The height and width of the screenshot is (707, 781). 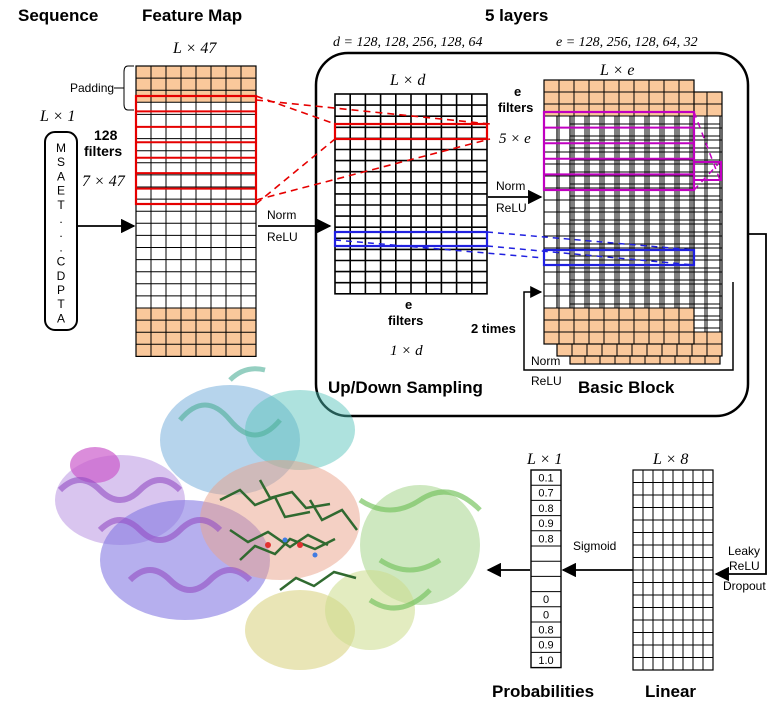 I want to click on probabilities-column: 0.1 0.7 0.8 0.9 0.8 0 0 0.8 0.9 1.0, so click(x=546, y=569).